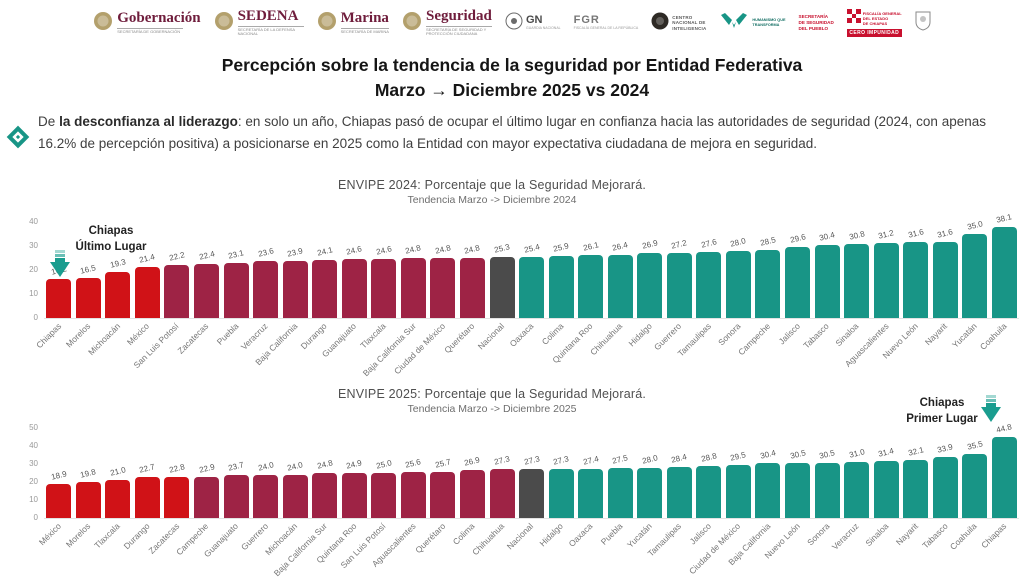 The width and height of the screenshot is (1024, 579). What do you see at coordinates (856, 235) in the screenshot?
I see `bar-value-label: 30.8` at bounding box center [856, 235].